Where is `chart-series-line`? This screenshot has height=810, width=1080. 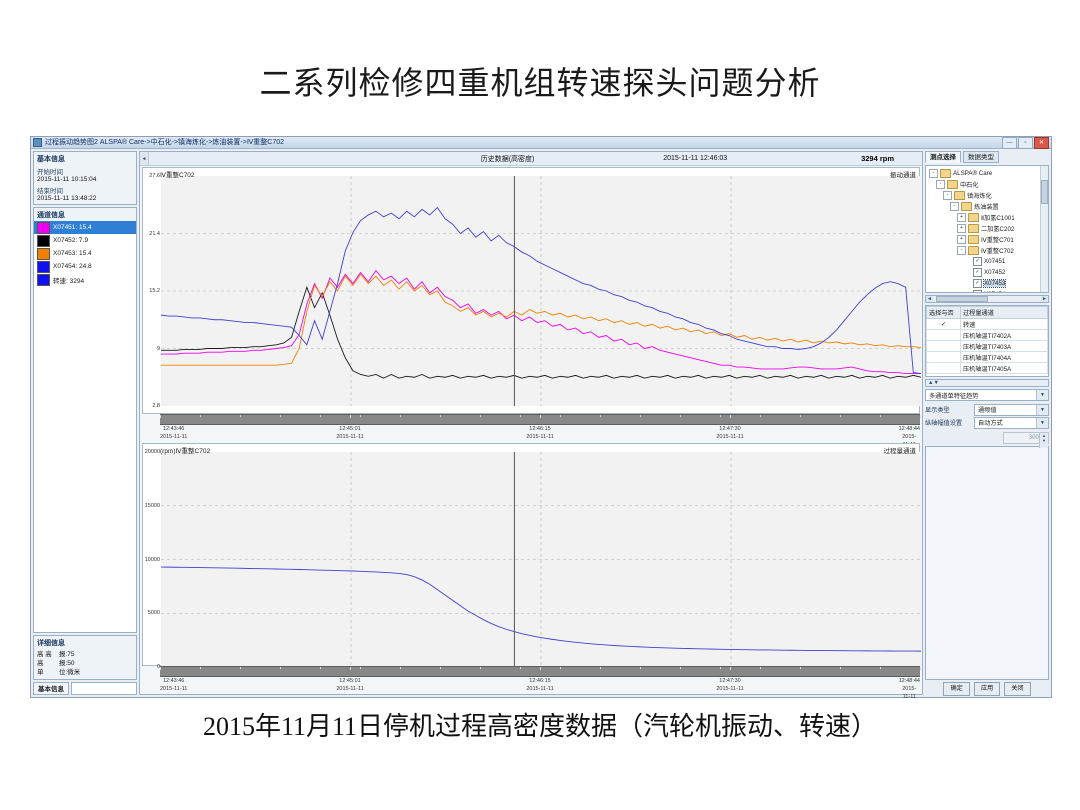 chart-series-line is located at coordinates (541, 319).